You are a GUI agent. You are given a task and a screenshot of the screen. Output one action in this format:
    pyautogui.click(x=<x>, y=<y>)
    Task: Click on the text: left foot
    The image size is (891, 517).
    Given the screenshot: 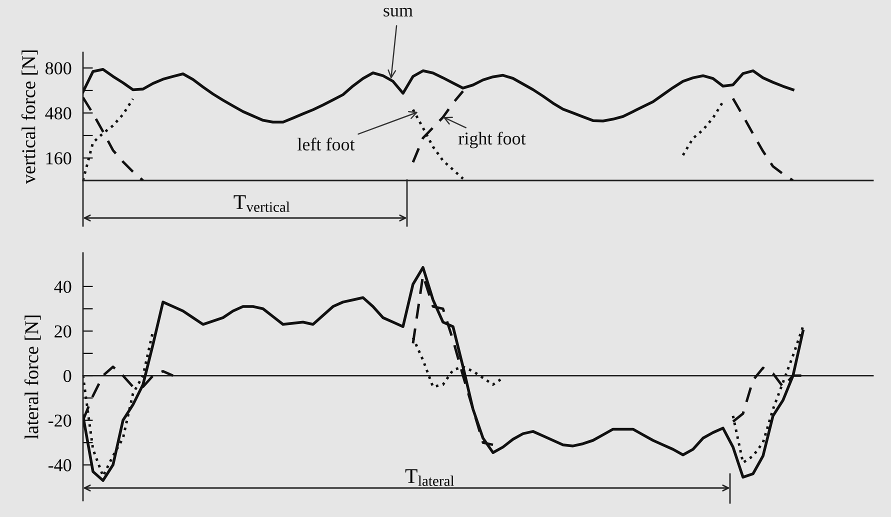 What is the action you would take?
    pyautogui.click(x=326, y=144)
    